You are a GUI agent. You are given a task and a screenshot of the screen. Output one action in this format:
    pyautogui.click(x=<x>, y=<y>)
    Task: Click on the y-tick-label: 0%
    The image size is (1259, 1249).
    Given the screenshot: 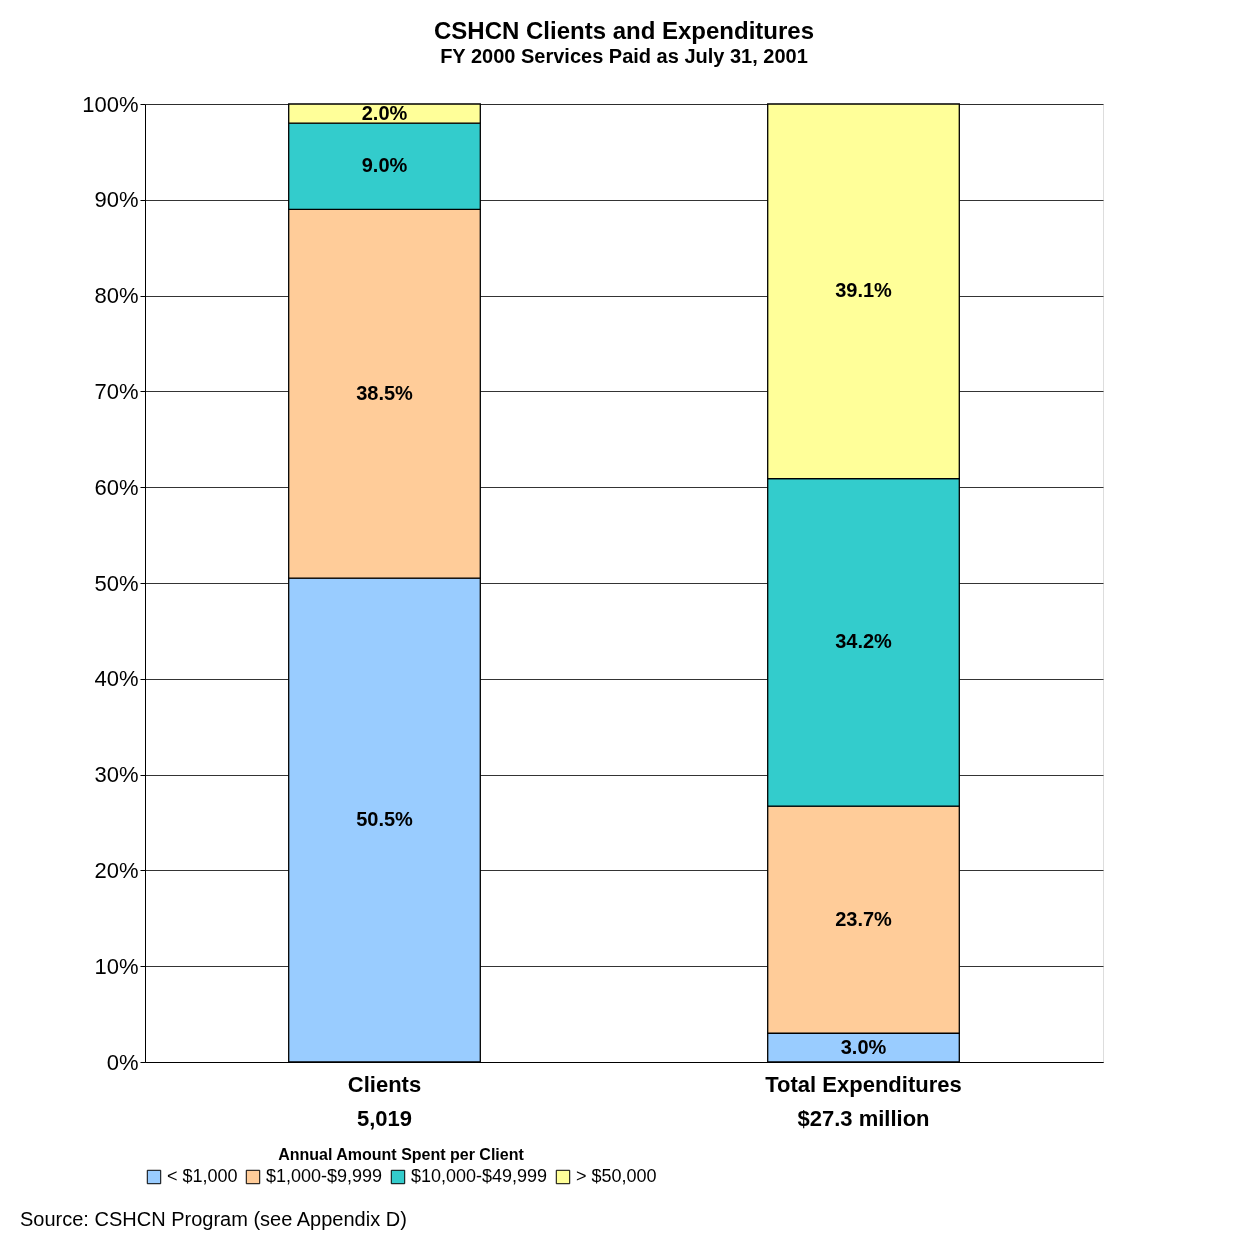 What is the action you would take?
    pyautogui.click(x=122, y=1062)
    